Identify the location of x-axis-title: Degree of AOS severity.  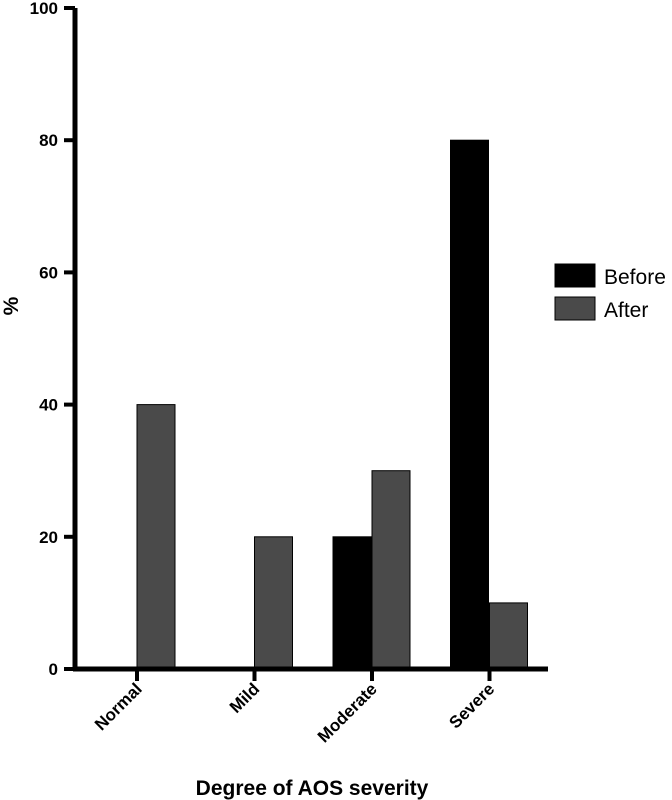
(312, 788).